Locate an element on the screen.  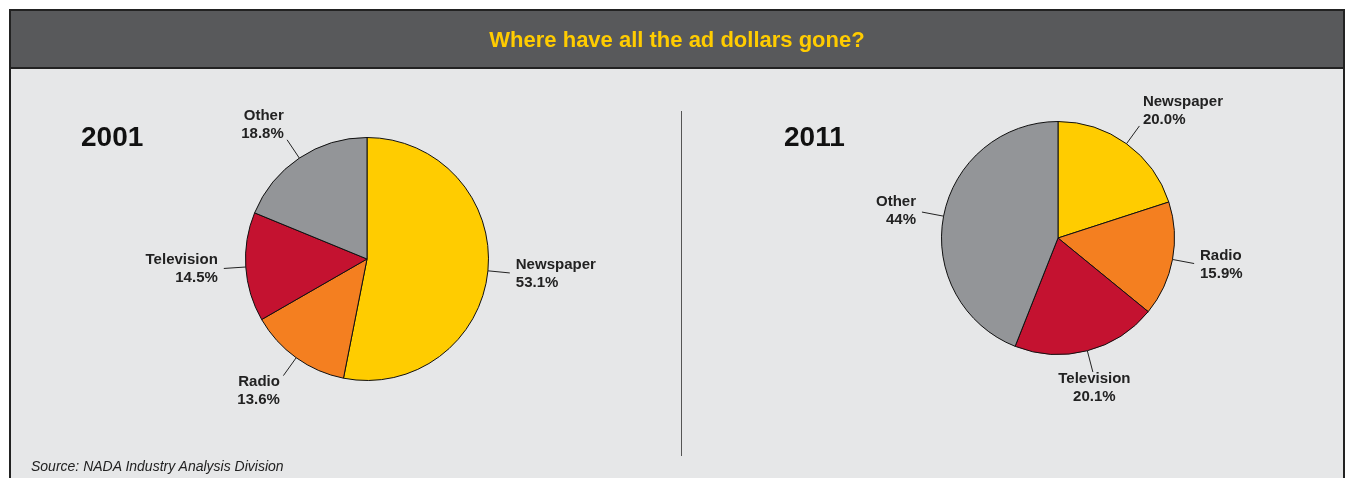
source-note: Source: NADA Industry Analysis Division is located at coordinates (157, 466).